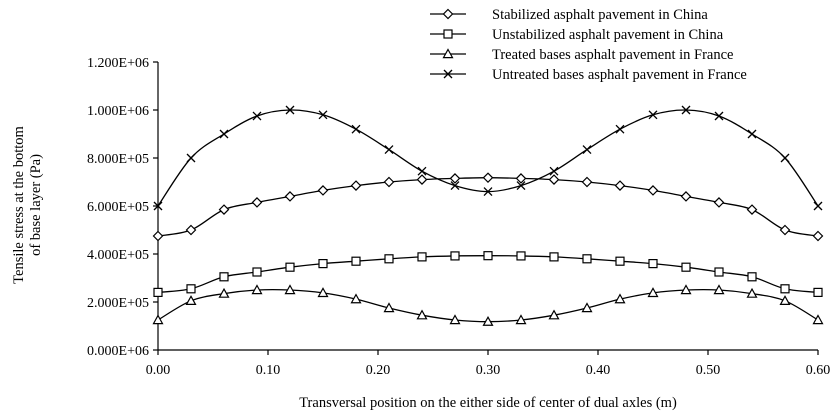 The image size is (832, 415). What do you see at coordinates (36, 205) in the screenshot?
I see `y-axis-title-line-2: of base layer (Pa)` at bounding box center [36, 205].